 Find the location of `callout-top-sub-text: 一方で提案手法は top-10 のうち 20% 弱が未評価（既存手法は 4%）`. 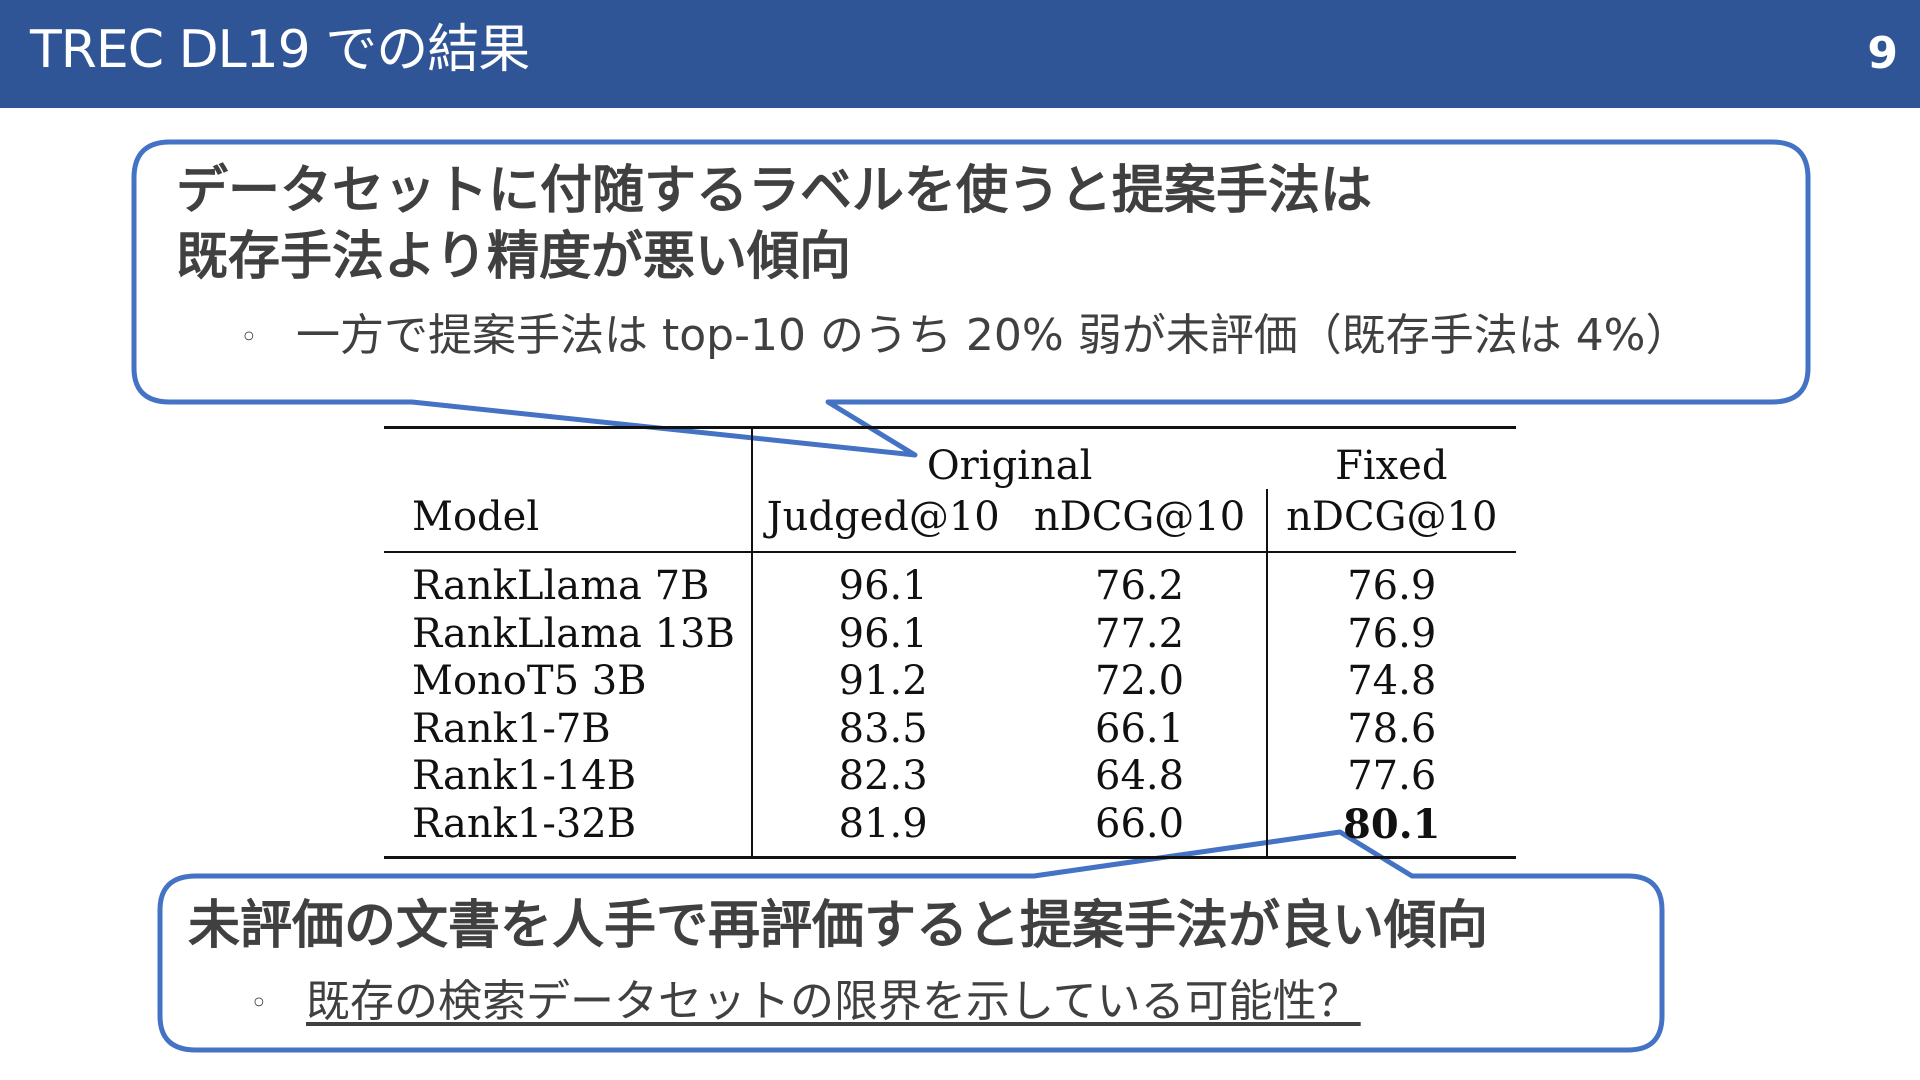

callout-top-sub-text: 一方で提案手法は top-10 のうち 20% 弱が未評価（既存手法は 4%） is located at coordinates (993, 335).